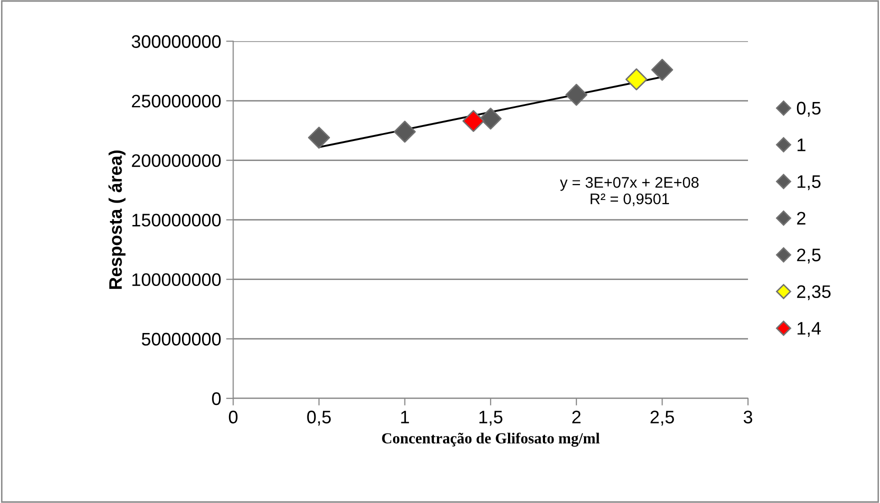 This screenshot has width=880, height=503. Describe the element at coordinates (814, 292) in the screenshot. I see `legend-label: 2,35` at that location.